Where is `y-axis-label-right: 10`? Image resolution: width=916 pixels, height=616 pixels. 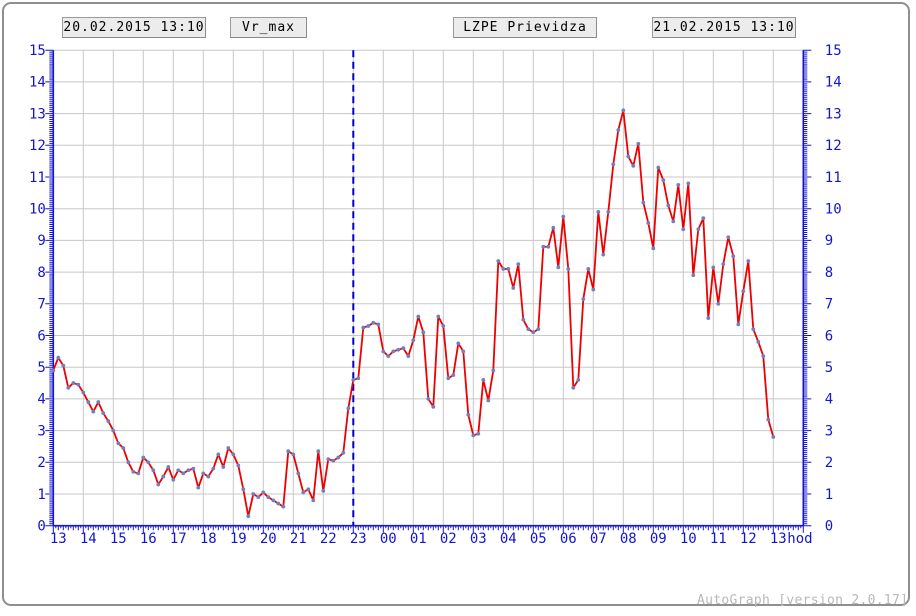 y-axis-label-right: 10 is located at coordinates (833, 210).